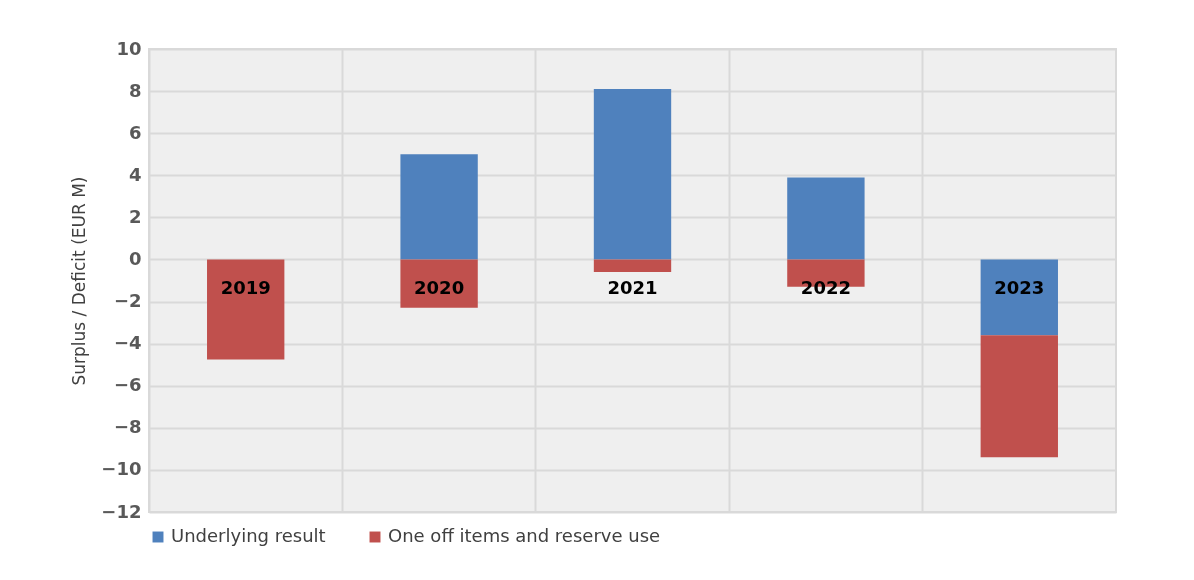  What do you see at coordinates (127, 427) in the screenshot?
I see `y-tick-label: −8` at bounding box center [127, 427].